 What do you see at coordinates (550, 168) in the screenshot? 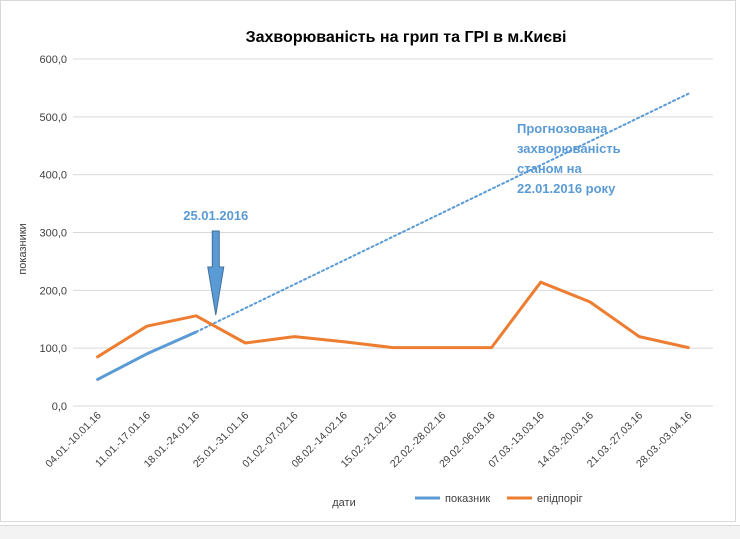
I see `forecast-annotation-line: станом на` at bounding box center [550, 168].